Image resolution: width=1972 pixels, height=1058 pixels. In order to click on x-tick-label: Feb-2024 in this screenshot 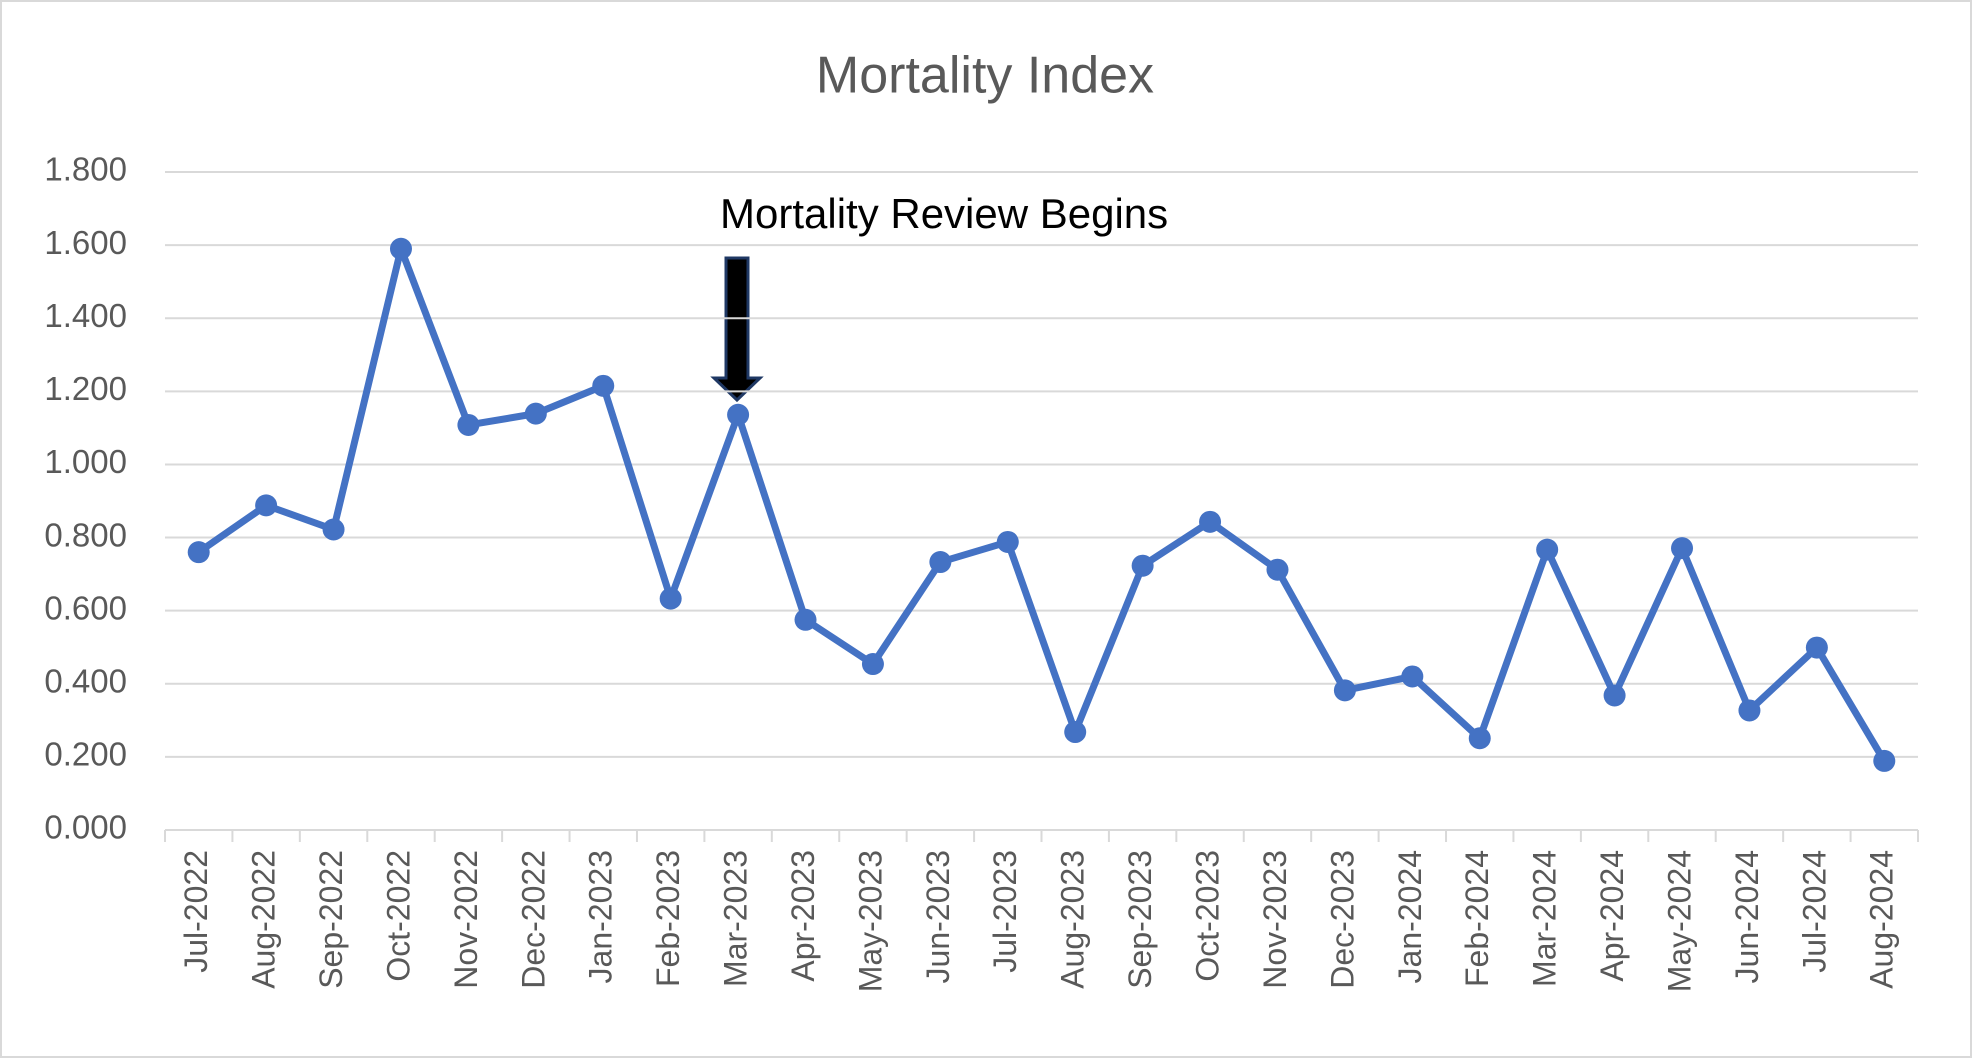, I will do `click(1477, 918)`.